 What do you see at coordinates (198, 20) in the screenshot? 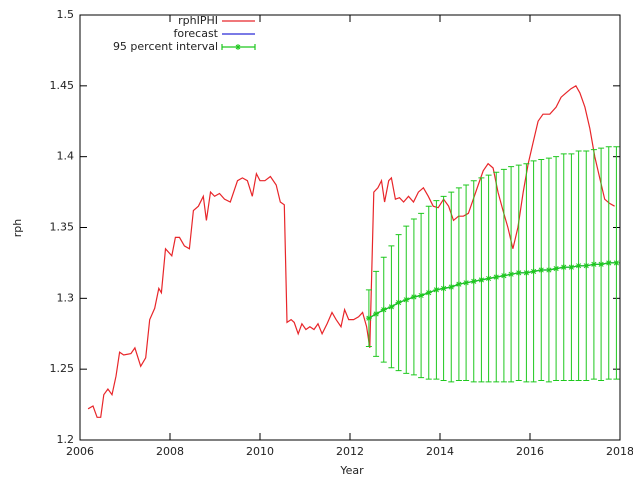
I see `legend-label: rphIPHI` at bounding box center [198, 20].